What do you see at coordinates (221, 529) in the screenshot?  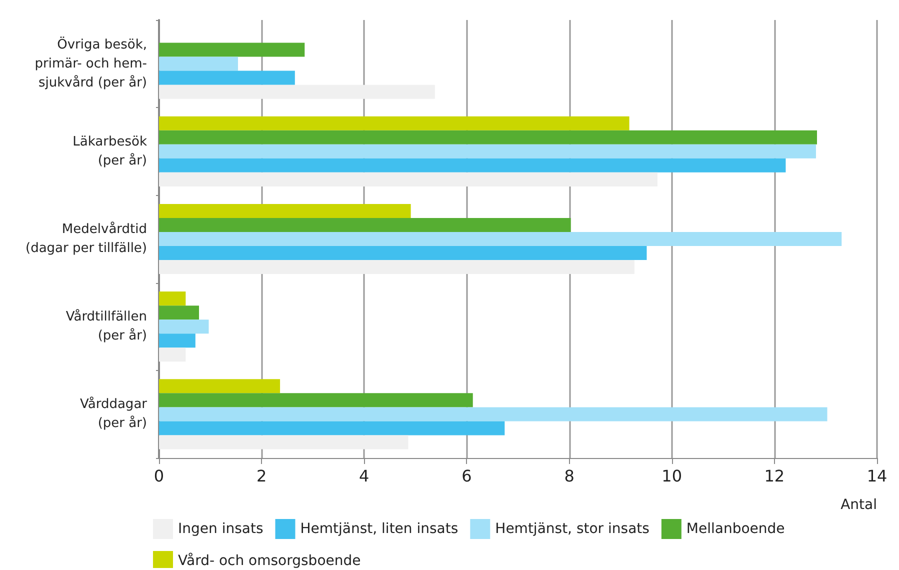 I see `legend-label: Ingen insats` at bounding box center [221, 529].